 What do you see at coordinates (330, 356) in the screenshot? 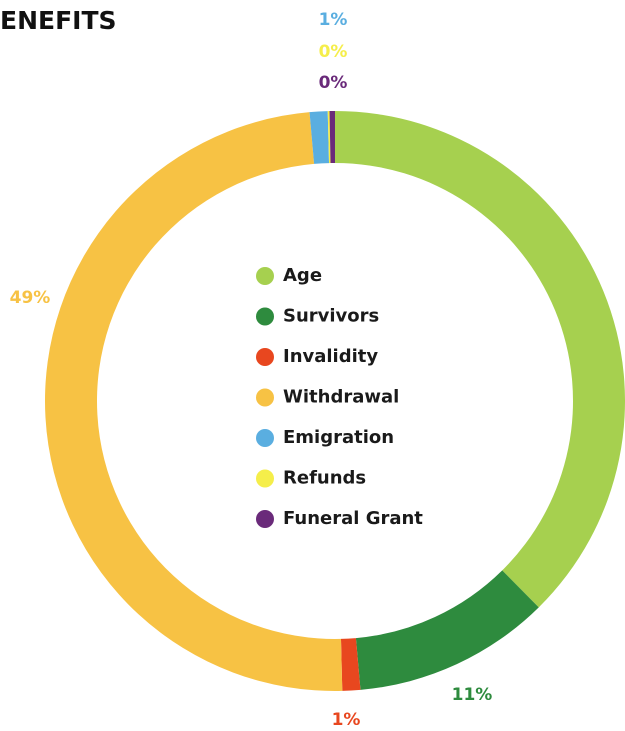
I see `legend-label: Invalidity` at bounding box center [330, 356].